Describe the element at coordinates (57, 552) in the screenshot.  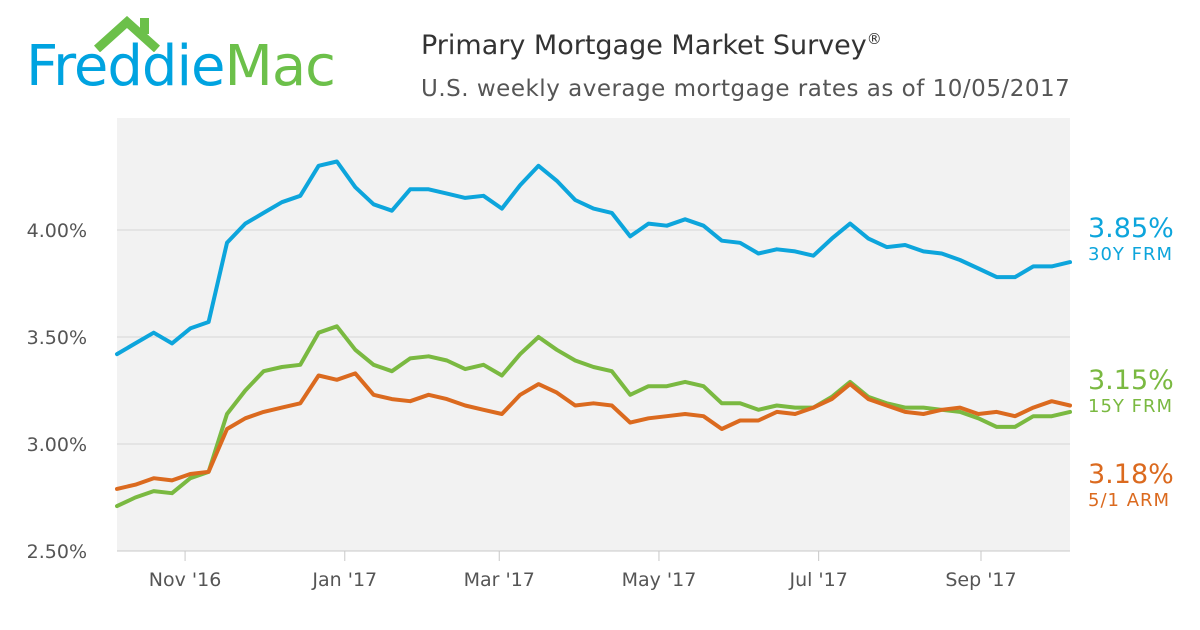
I see `y-tick-label: 2.50%` at that location.